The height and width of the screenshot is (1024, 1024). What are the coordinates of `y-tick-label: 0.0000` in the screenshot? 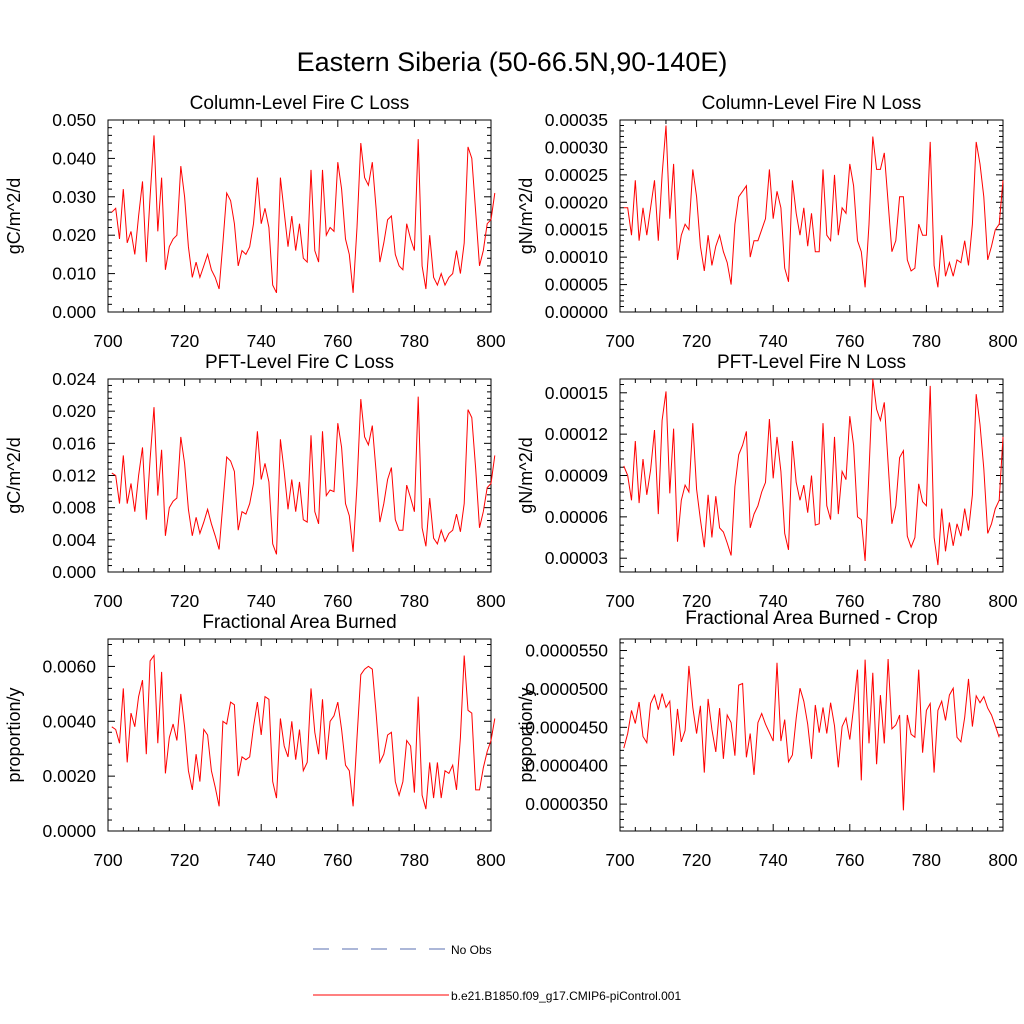 It's located at (69, 831).